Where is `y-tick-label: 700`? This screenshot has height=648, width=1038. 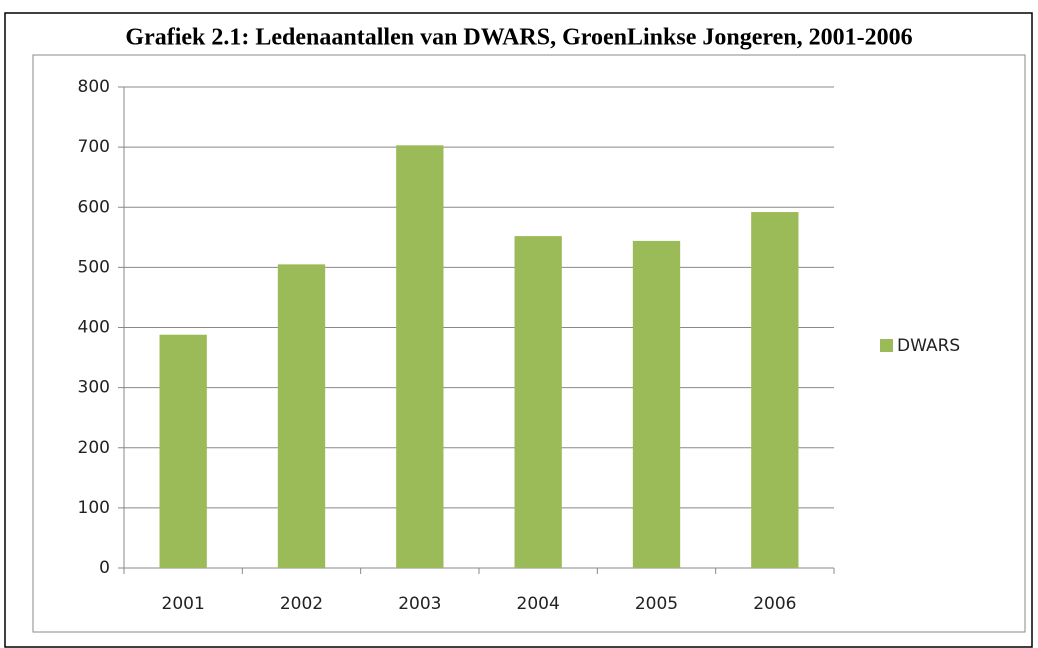
y-tick-label: 700 is located at coordinates (94, 147).